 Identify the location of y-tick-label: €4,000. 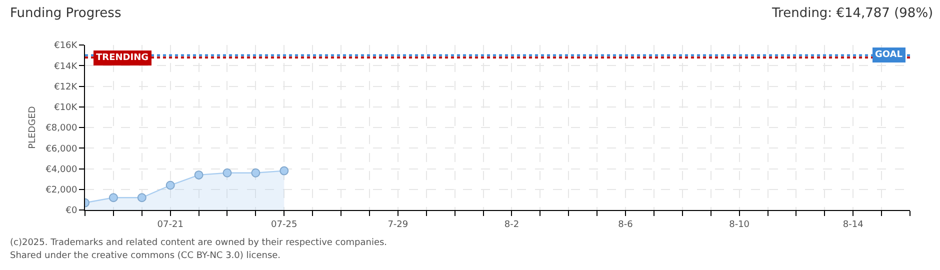
(62, 169).